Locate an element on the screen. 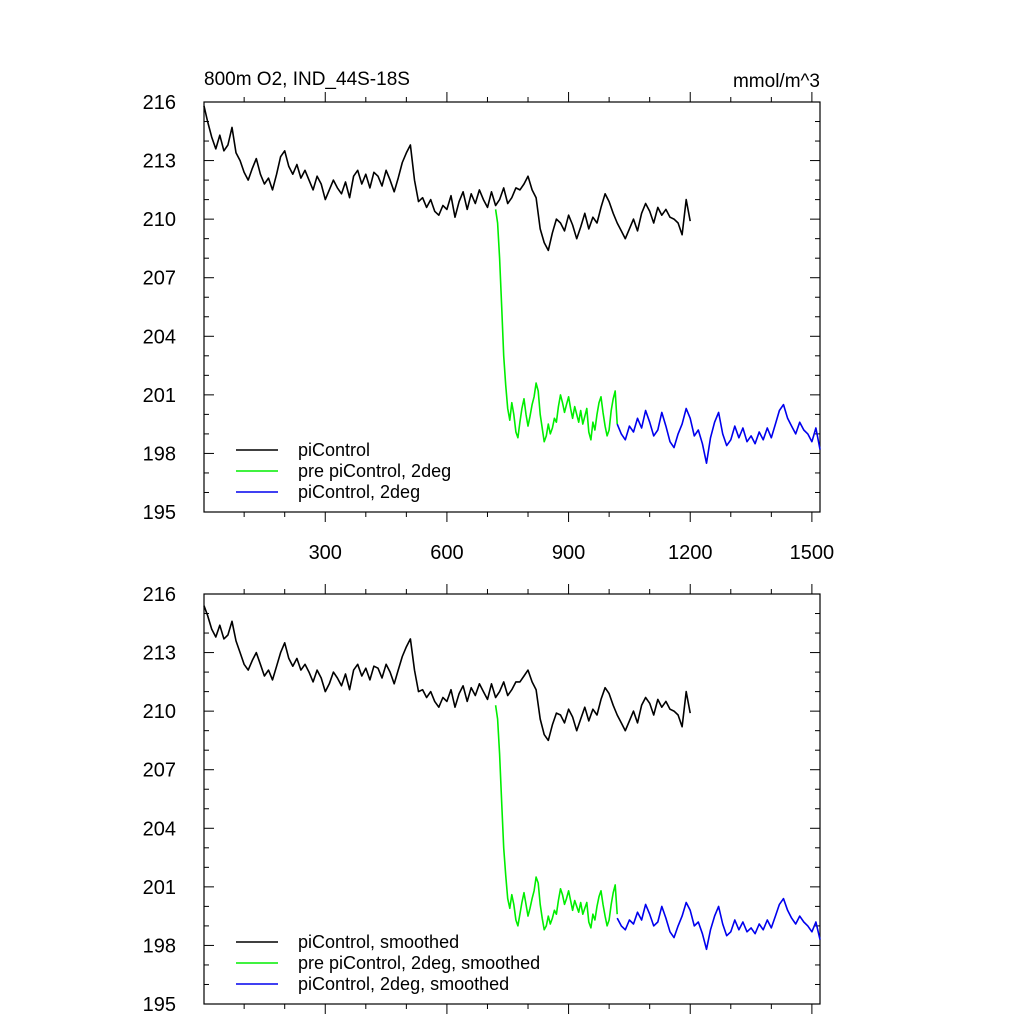 The width and height of the screenshot is (1024, 1024). x-tick-label: 300 is located at coordinates (325, 553).